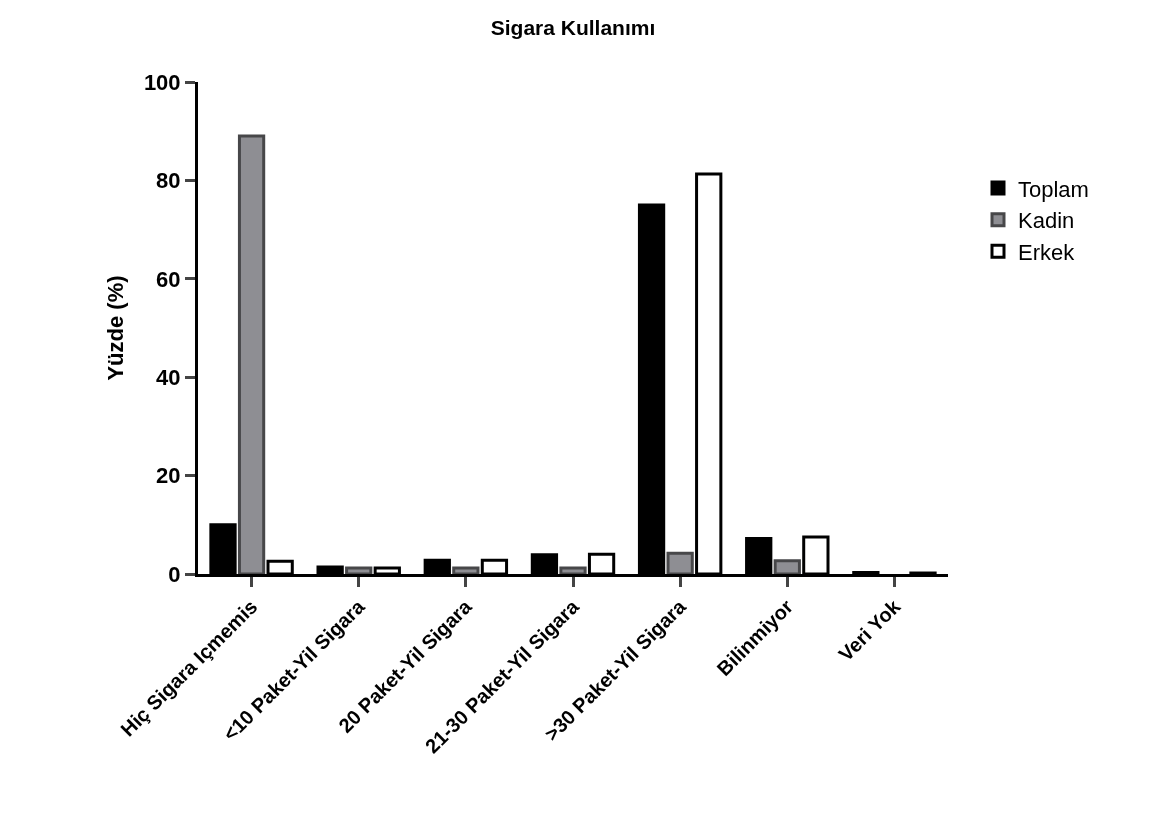 The width and height of the screenshot is (1165, 830). I want to click on x-tick-label: Veri Yok, so click(869, 630).